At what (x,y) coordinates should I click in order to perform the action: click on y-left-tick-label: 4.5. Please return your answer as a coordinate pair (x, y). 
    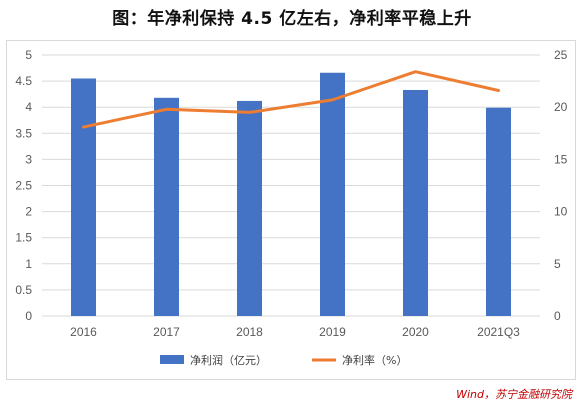
    Looking at the image, I should click on (23, 81).